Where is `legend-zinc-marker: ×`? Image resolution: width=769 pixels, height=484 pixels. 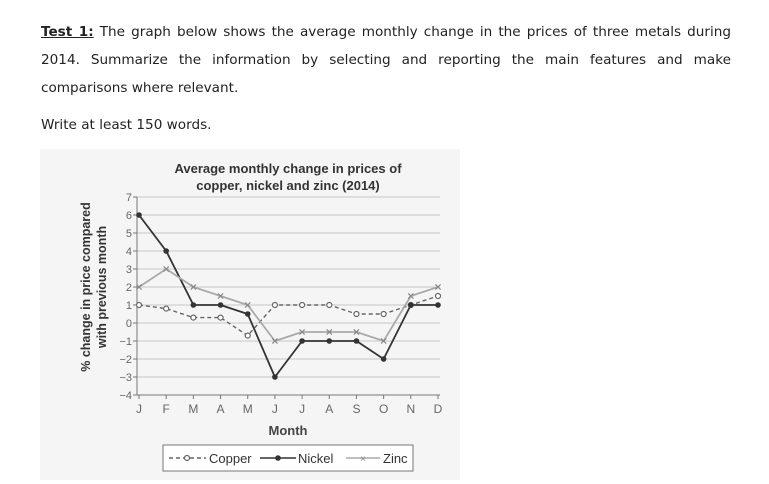 legend-zinc-marker: × is located at coordinates (363, 459).